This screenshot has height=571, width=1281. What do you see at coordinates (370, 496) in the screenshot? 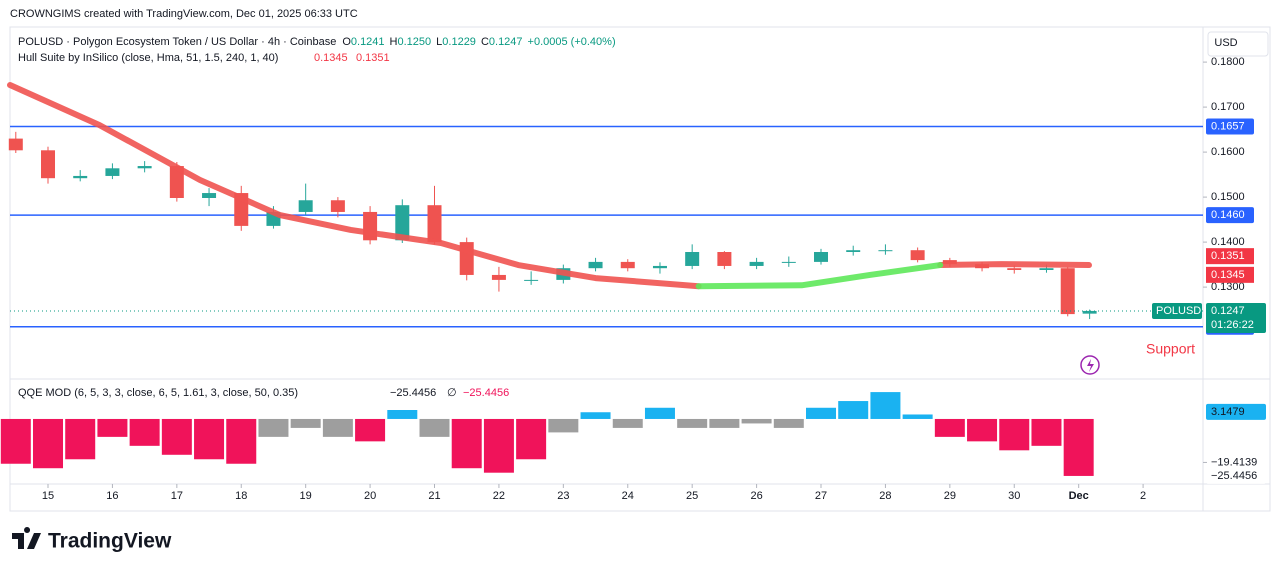
I see `x-tick-label: 20` at bounding box center [370, 496].